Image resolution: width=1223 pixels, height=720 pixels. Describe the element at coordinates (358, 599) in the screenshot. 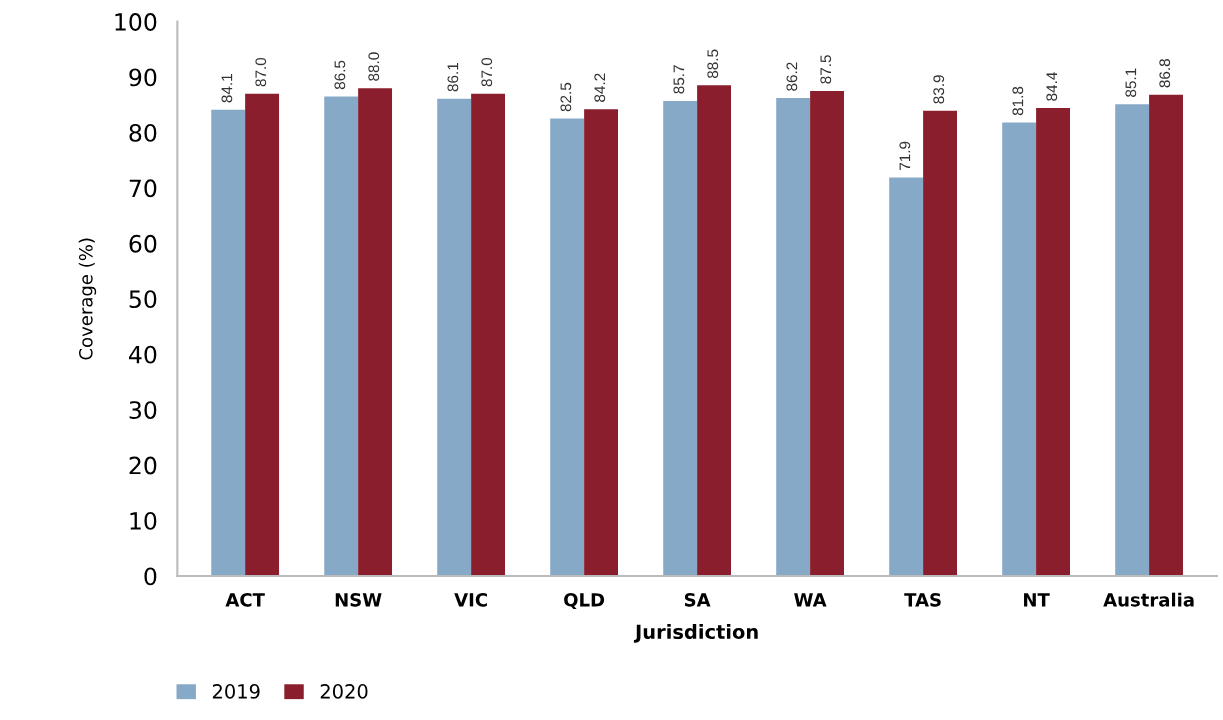

I see `x-tick-label: NSW` at that location.